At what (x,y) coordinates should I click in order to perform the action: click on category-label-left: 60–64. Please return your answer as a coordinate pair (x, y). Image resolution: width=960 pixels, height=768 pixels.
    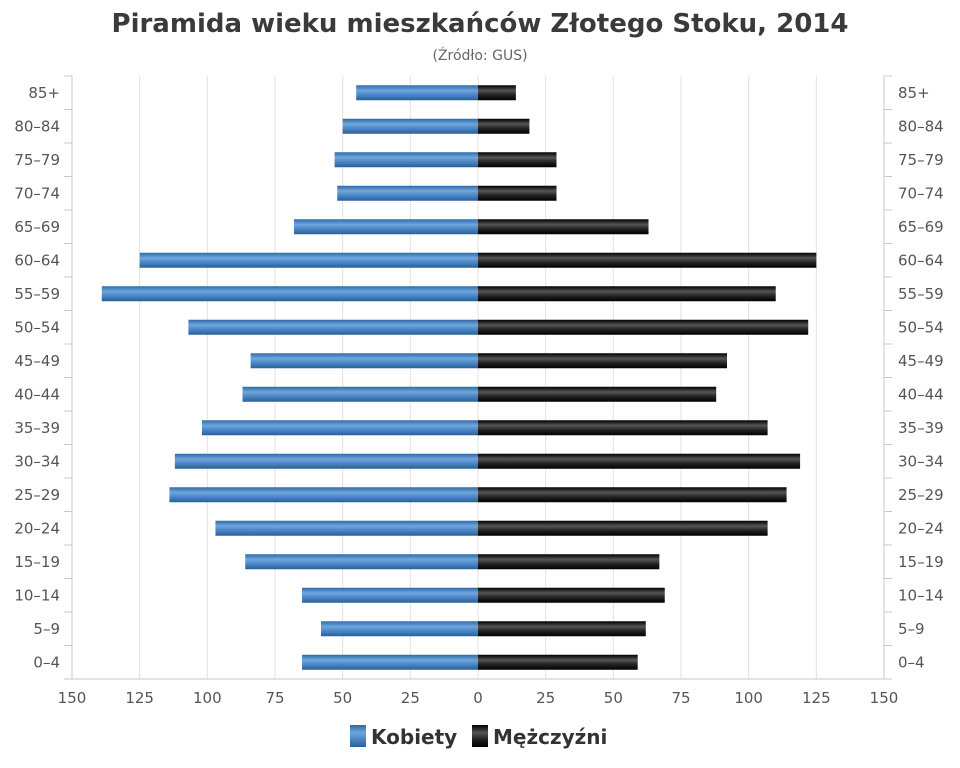
    Looking at the image, I should click on (37, 260).